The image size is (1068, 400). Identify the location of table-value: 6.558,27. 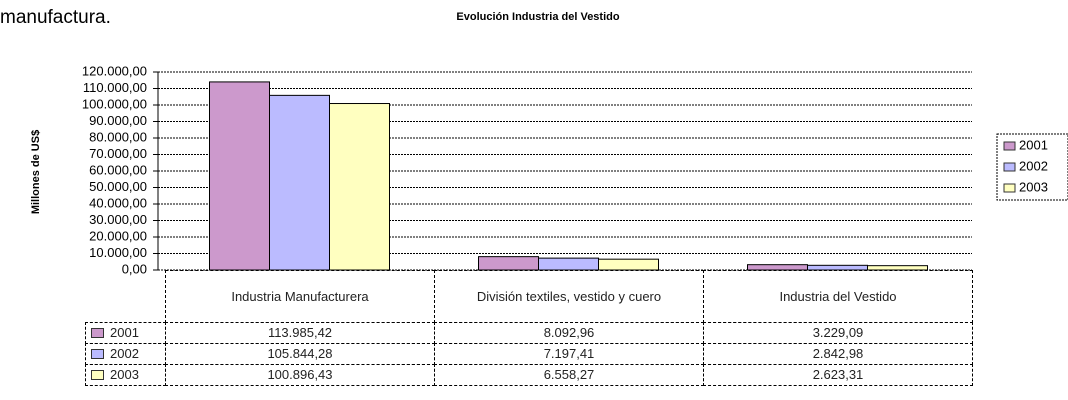
(569, 375).